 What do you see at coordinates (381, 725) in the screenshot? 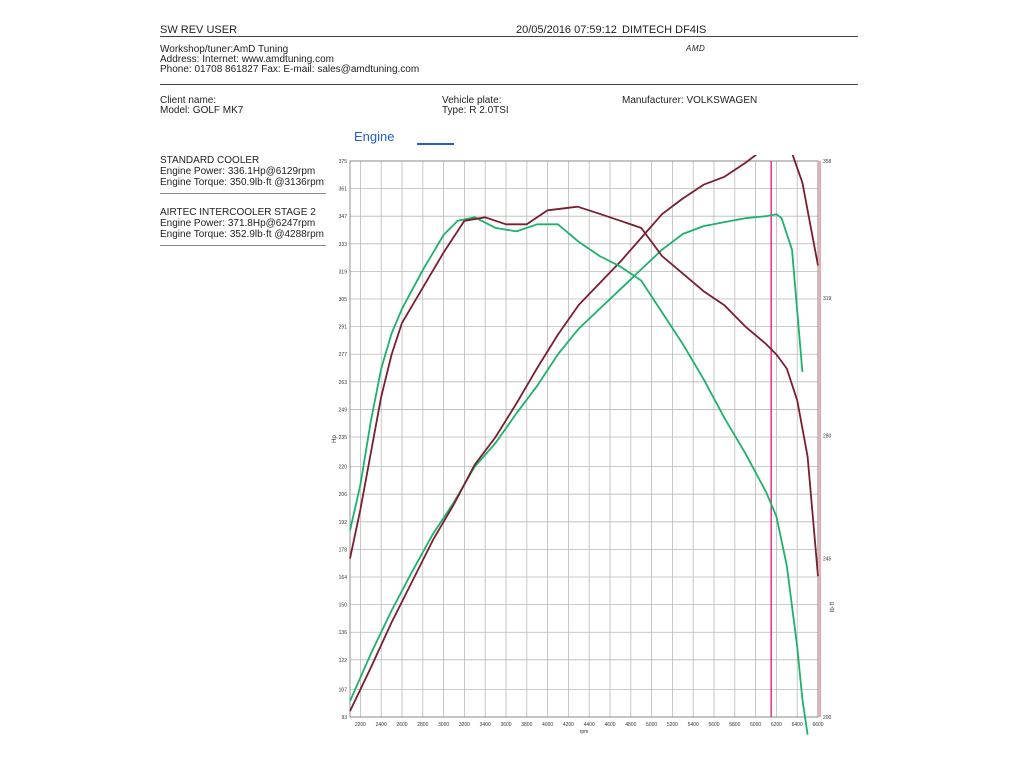
I see `x-tick-label: 2400` at bounding box center [381, 725].